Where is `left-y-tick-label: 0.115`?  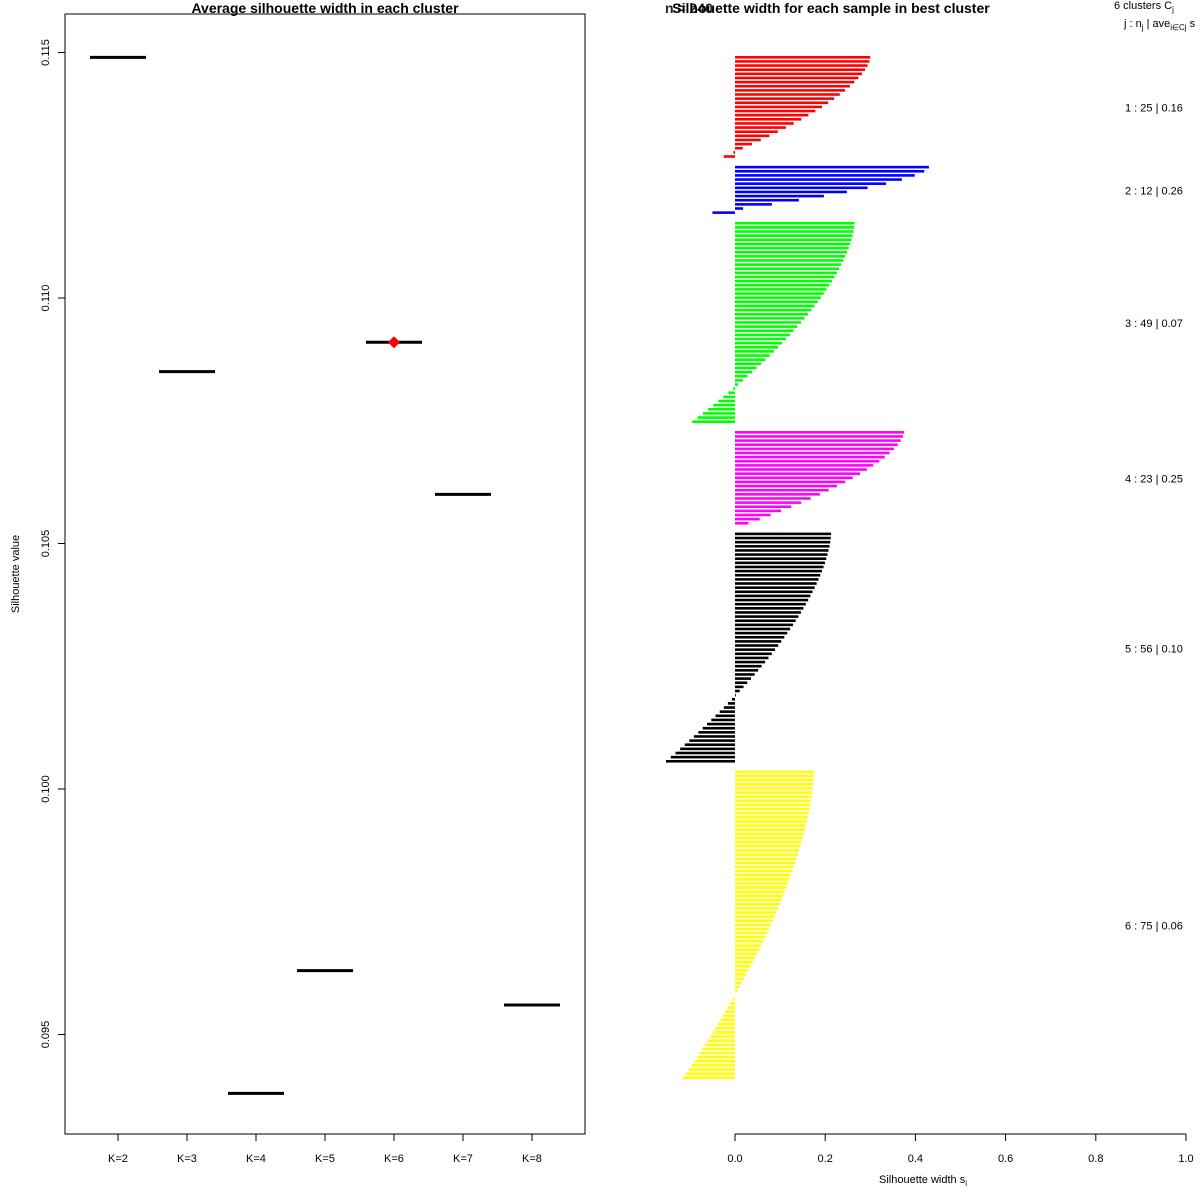 left-y-tick-label: 0.115 is located at coordinates (46, 52).